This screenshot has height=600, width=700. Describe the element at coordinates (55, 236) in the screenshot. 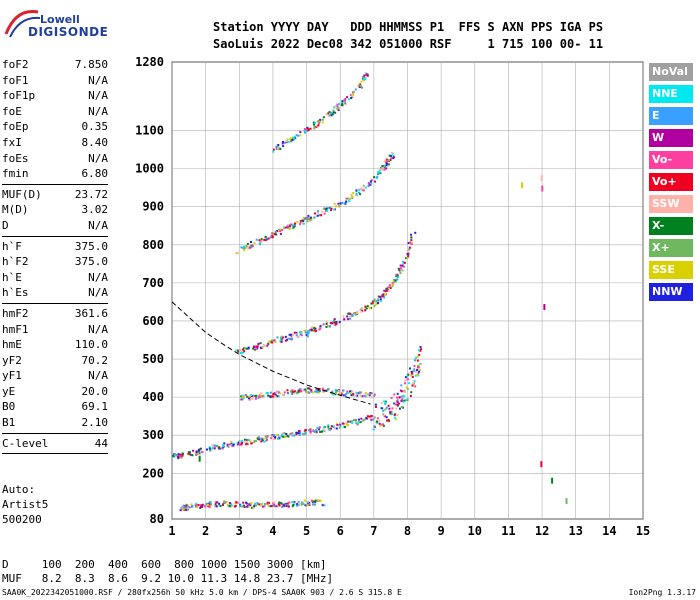

I see `panel-divider` at that location.